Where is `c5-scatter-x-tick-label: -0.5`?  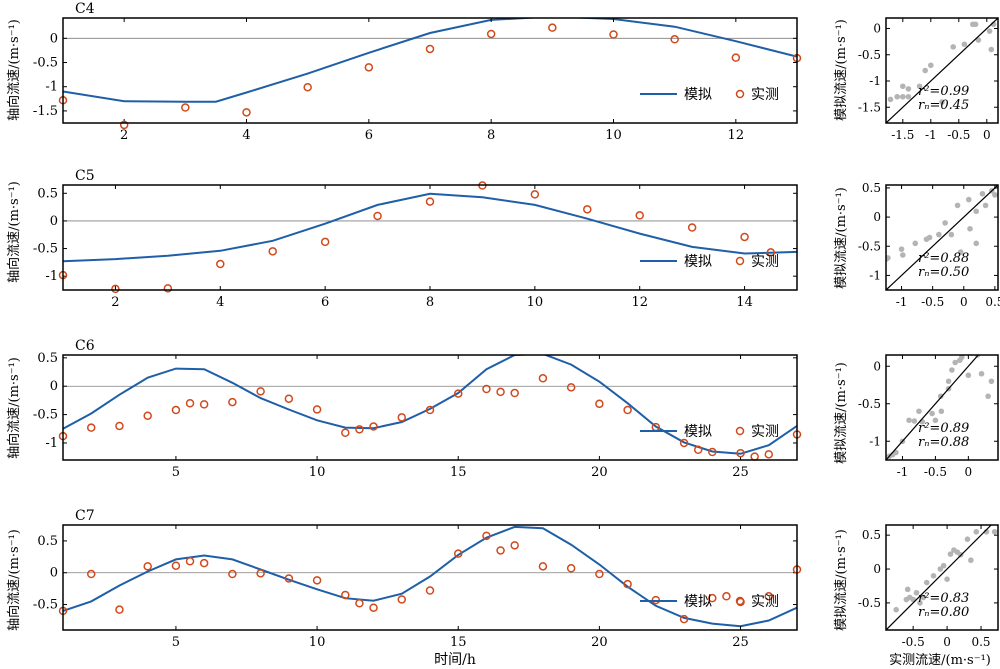 c5-scatter-x-tick-label: -0.5 is located at coordinates (932, 302).